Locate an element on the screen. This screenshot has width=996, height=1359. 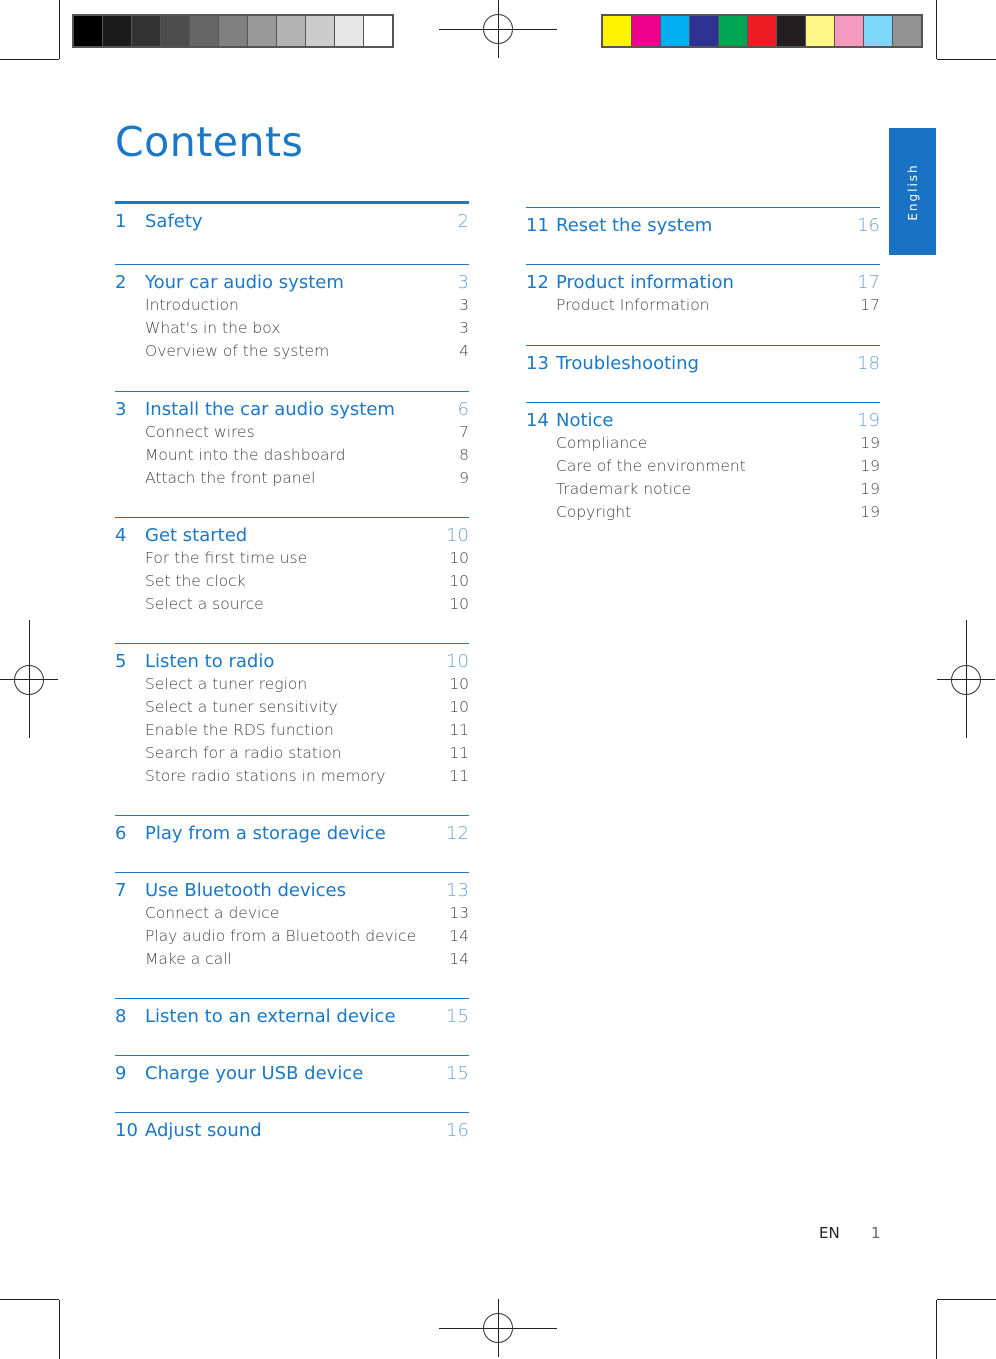
toc-entry-link: Store radio stations in memory 11 is located at coordinates (292, 776).